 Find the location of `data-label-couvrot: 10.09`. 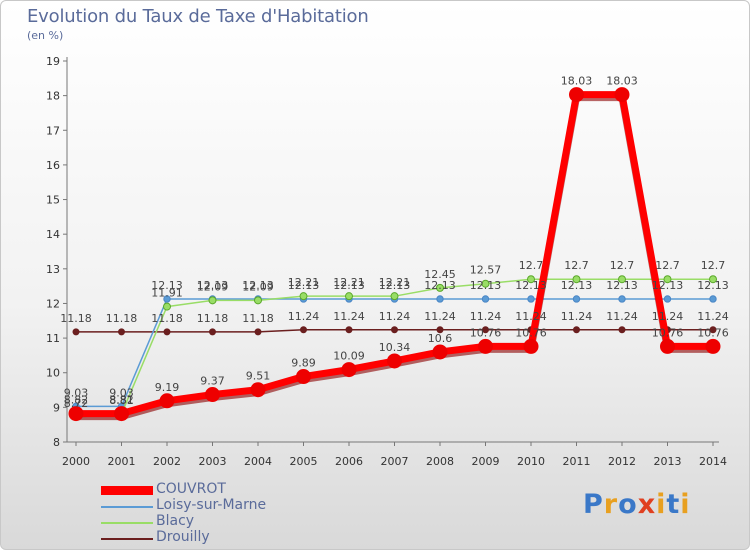

data-label-couvrot: 10.09 is located at coordinates (349, 356).